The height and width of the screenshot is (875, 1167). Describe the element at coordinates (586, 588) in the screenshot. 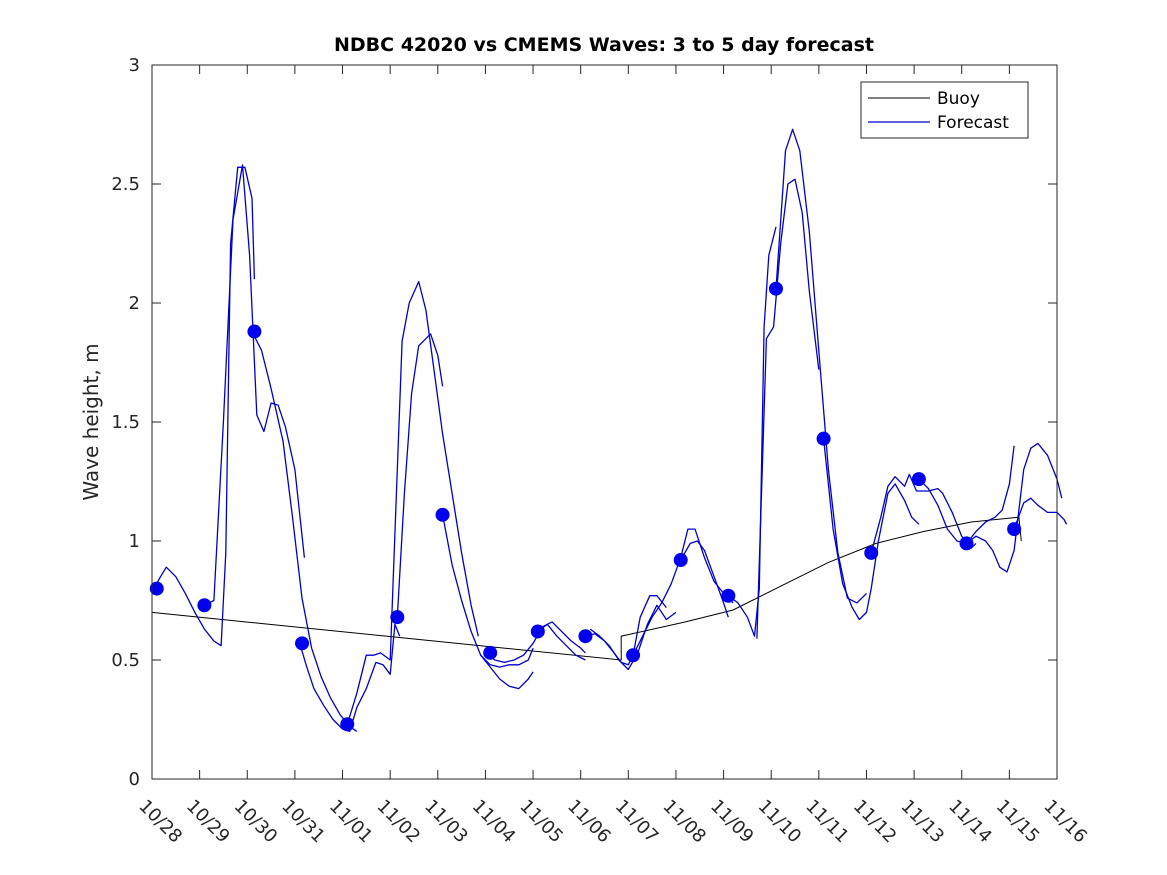

I see `buoy-series-line` at that location.